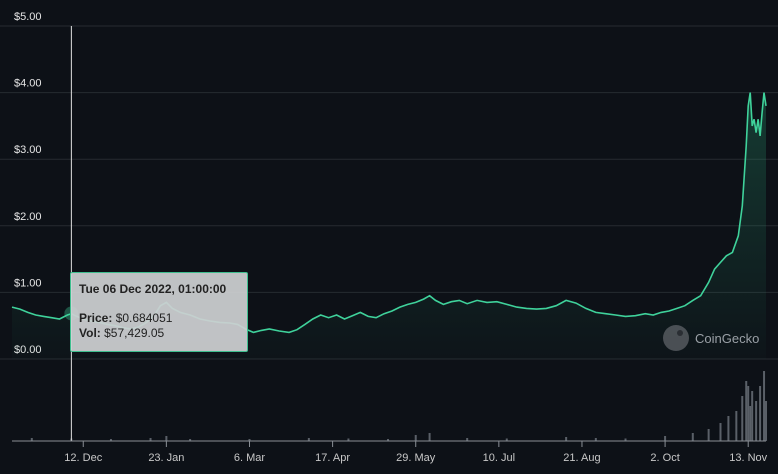 Image resolution: width=778 pixels, height=474 pixels. What do you see at coordinates (28, 183) in the screenshot?
I see `y-axis-ticks: $5.00$4.00$3.00$2.00$1.00$0.00` at bounding box center [28, 183].